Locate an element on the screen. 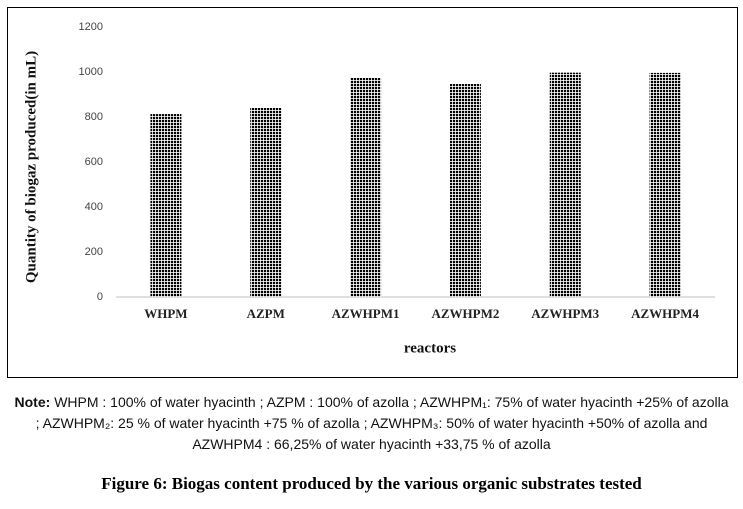 The image size is (743, 509). x-tick-label: AZWHPM2 is located at coordinates (465, 313).